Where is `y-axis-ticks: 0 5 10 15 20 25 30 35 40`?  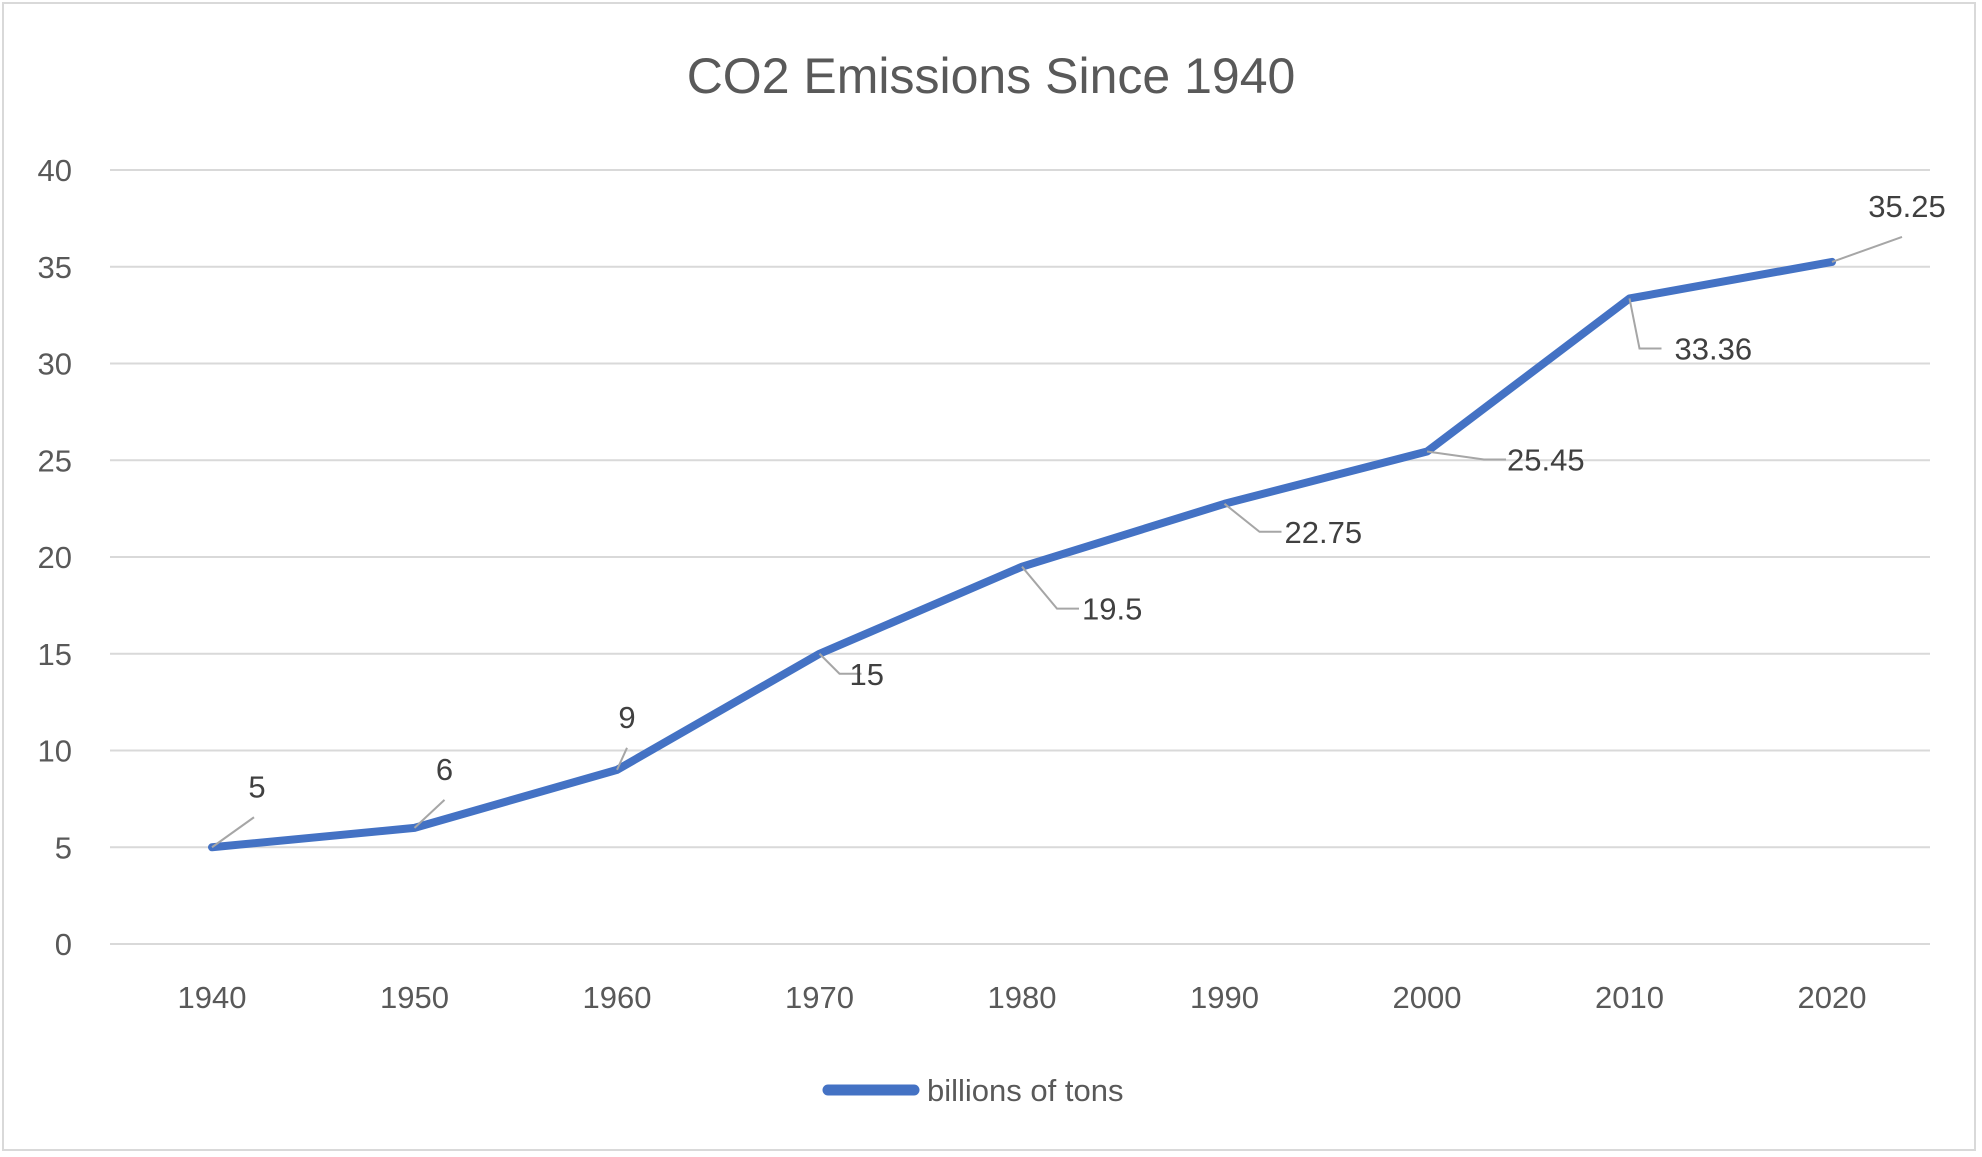
y-axis-ticks: 0 5 10 15 20 25 30 35 40 is located at coordinates (55, 557).